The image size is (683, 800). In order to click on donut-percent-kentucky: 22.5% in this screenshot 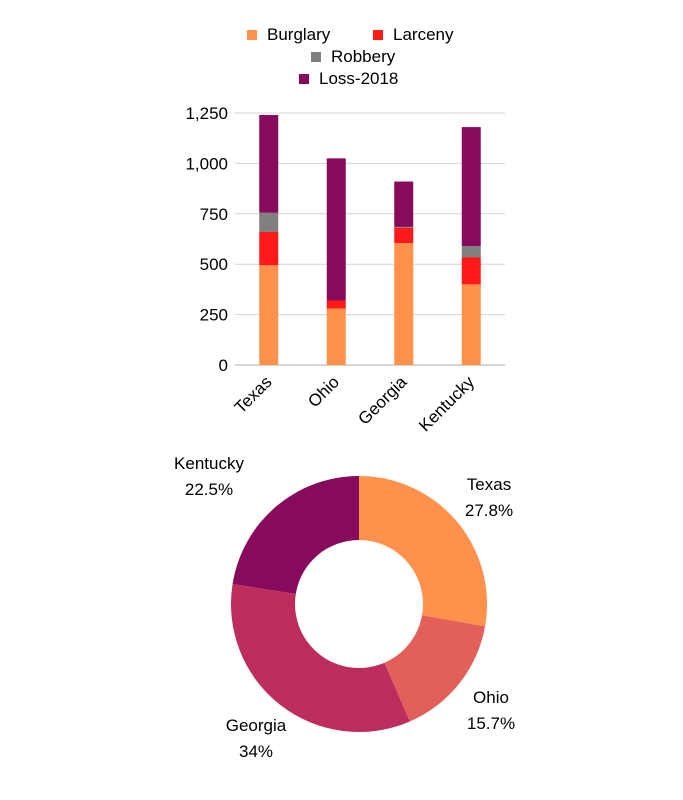, I will do `click(209, 489)`.